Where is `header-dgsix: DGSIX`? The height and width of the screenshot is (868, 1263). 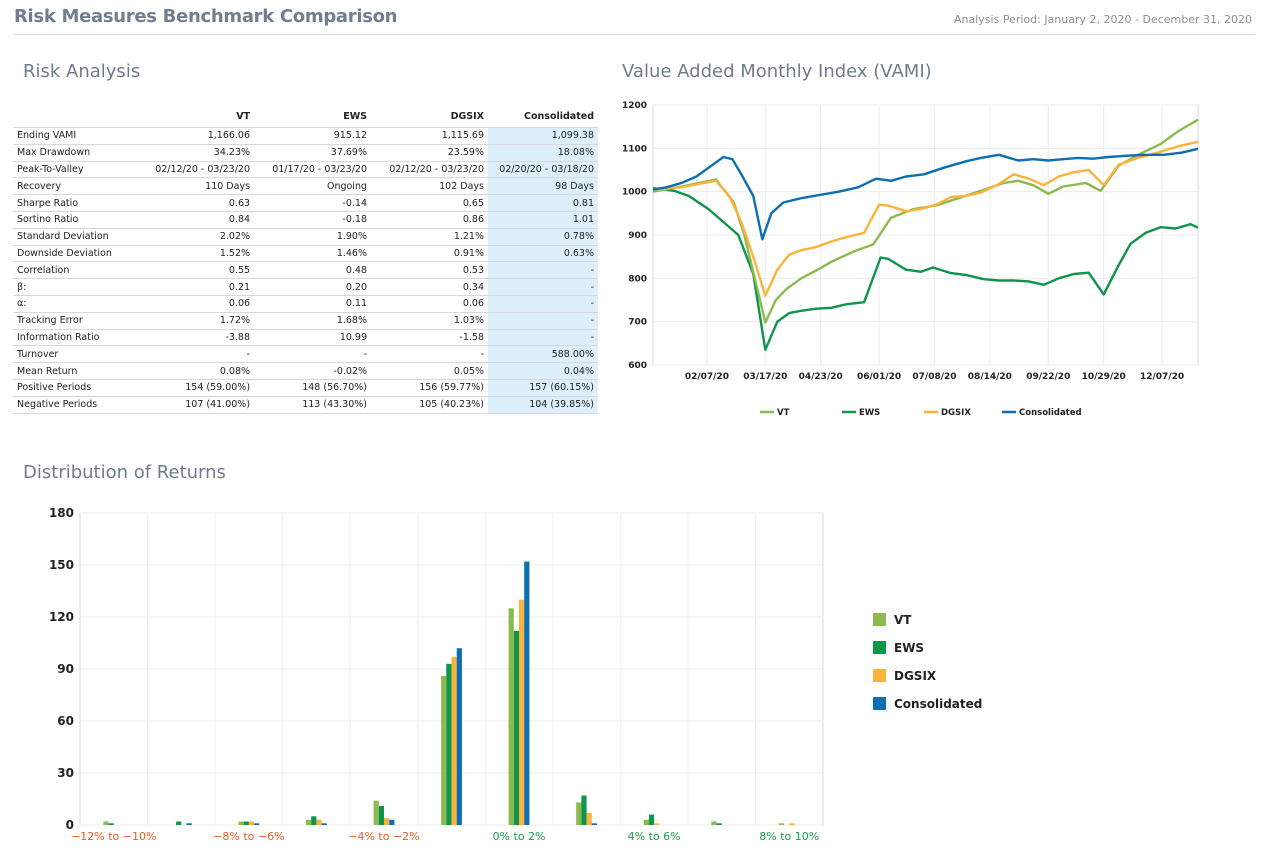
header-dgsix: DGSIX is located at coordinates (467, 116).